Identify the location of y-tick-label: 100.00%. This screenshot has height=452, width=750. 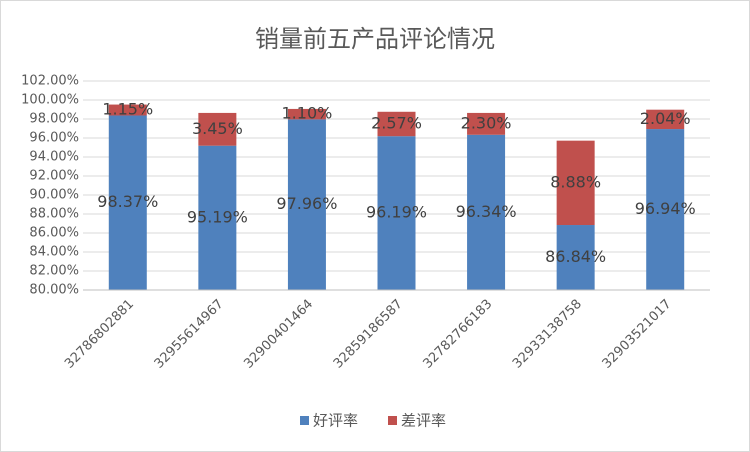
(50, 100).